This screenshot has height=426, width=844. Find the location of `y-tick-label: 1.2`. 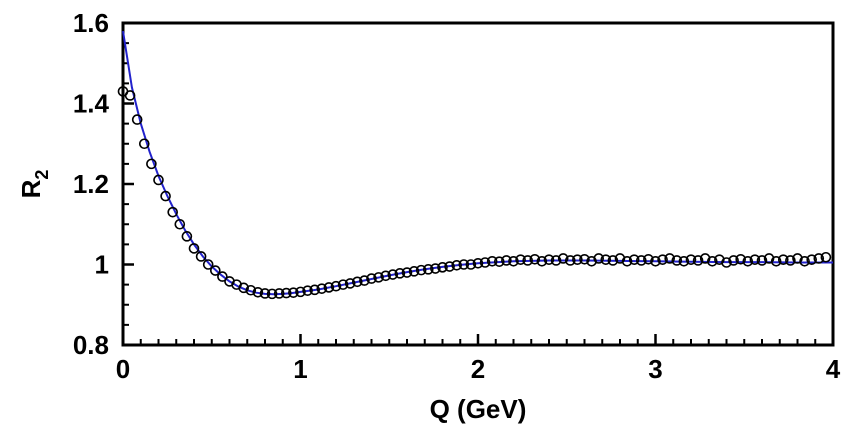

y-tick-label: 1.2 is located at coordinates (91, 184).